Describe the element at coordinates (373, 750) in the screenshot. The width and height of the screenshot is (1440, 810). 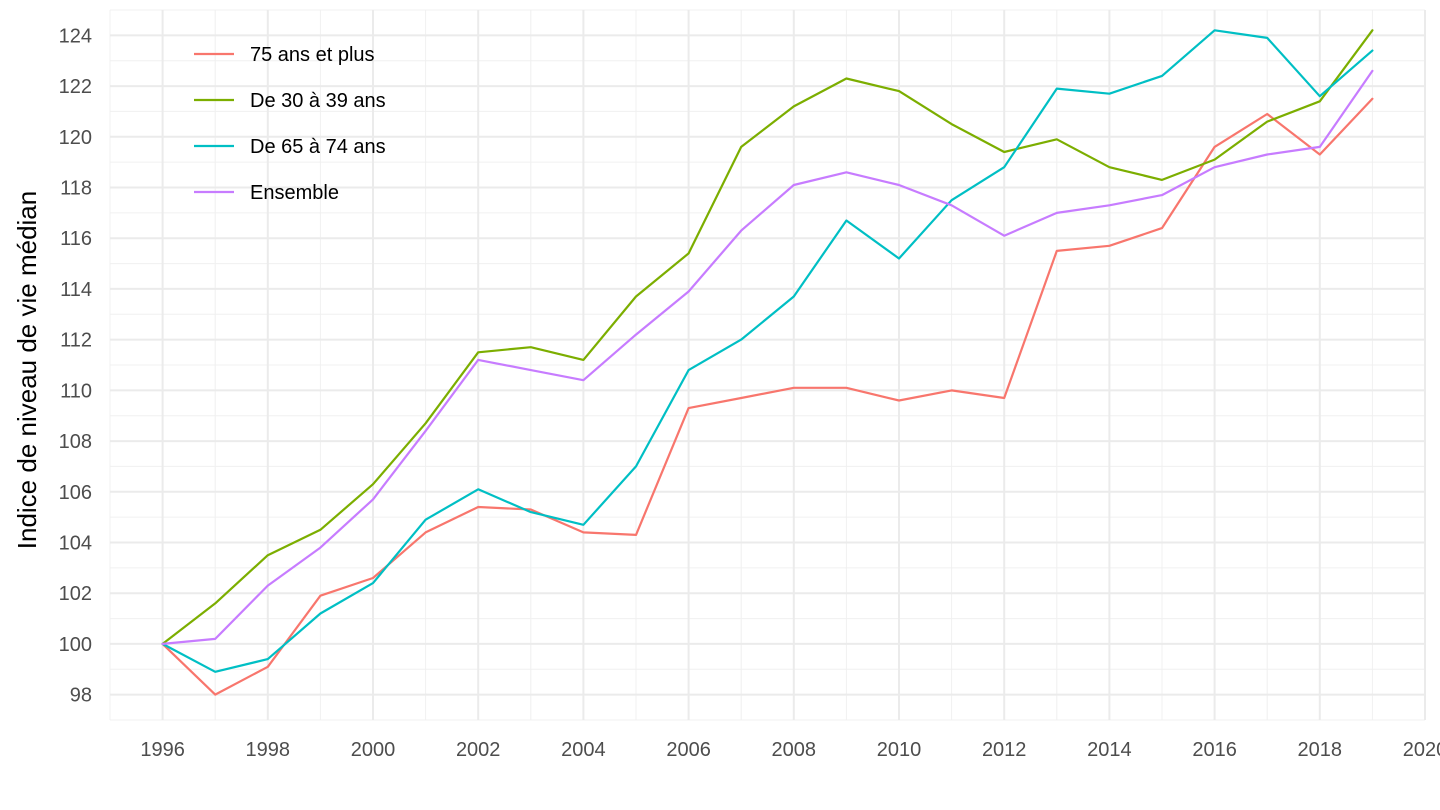
I see `x-tick-label: 2000` at that location.